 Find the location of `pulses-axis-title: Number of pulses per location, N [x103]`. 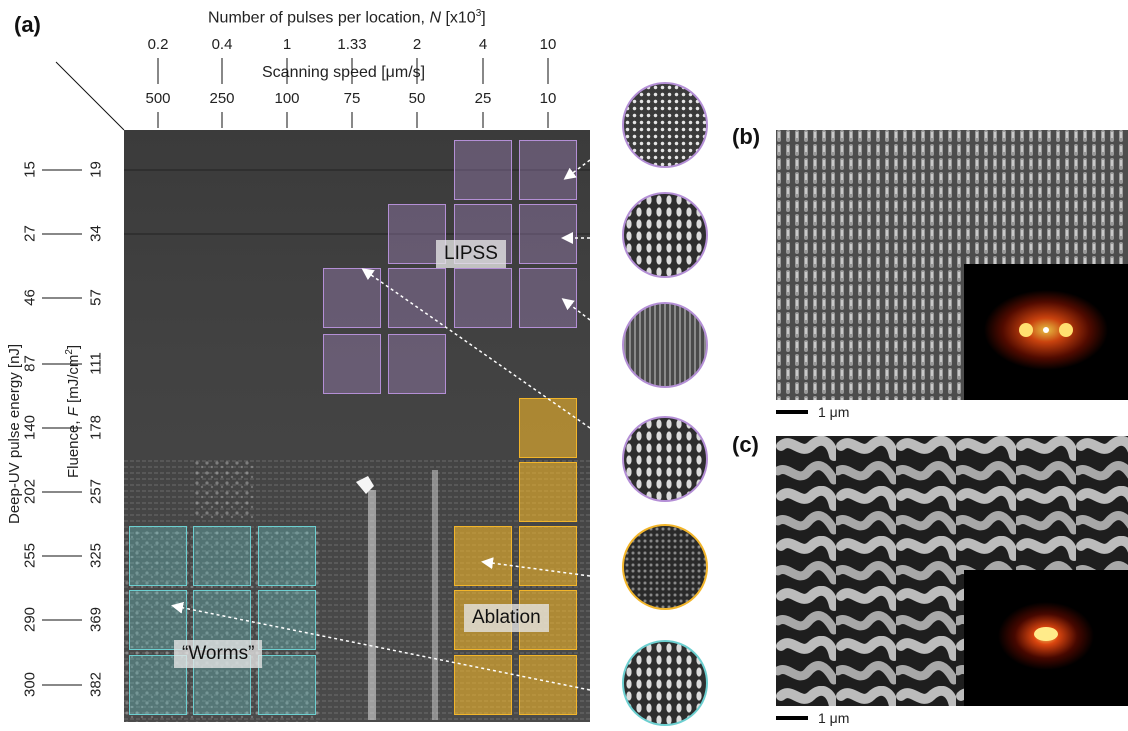

pulses-axis-title: Number of pulses per location, N [x103] is located at coordinates (347, 17).